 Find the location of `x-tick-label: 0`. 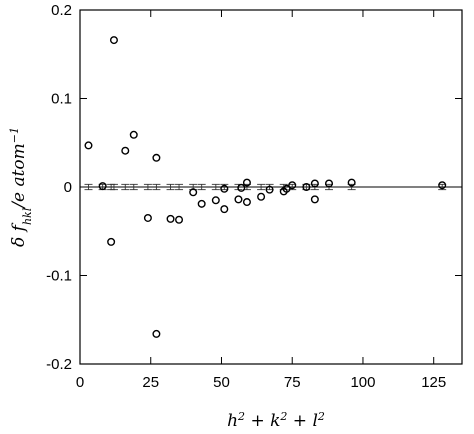

x-tick-label: 0 is located at coordinates (80, 382).